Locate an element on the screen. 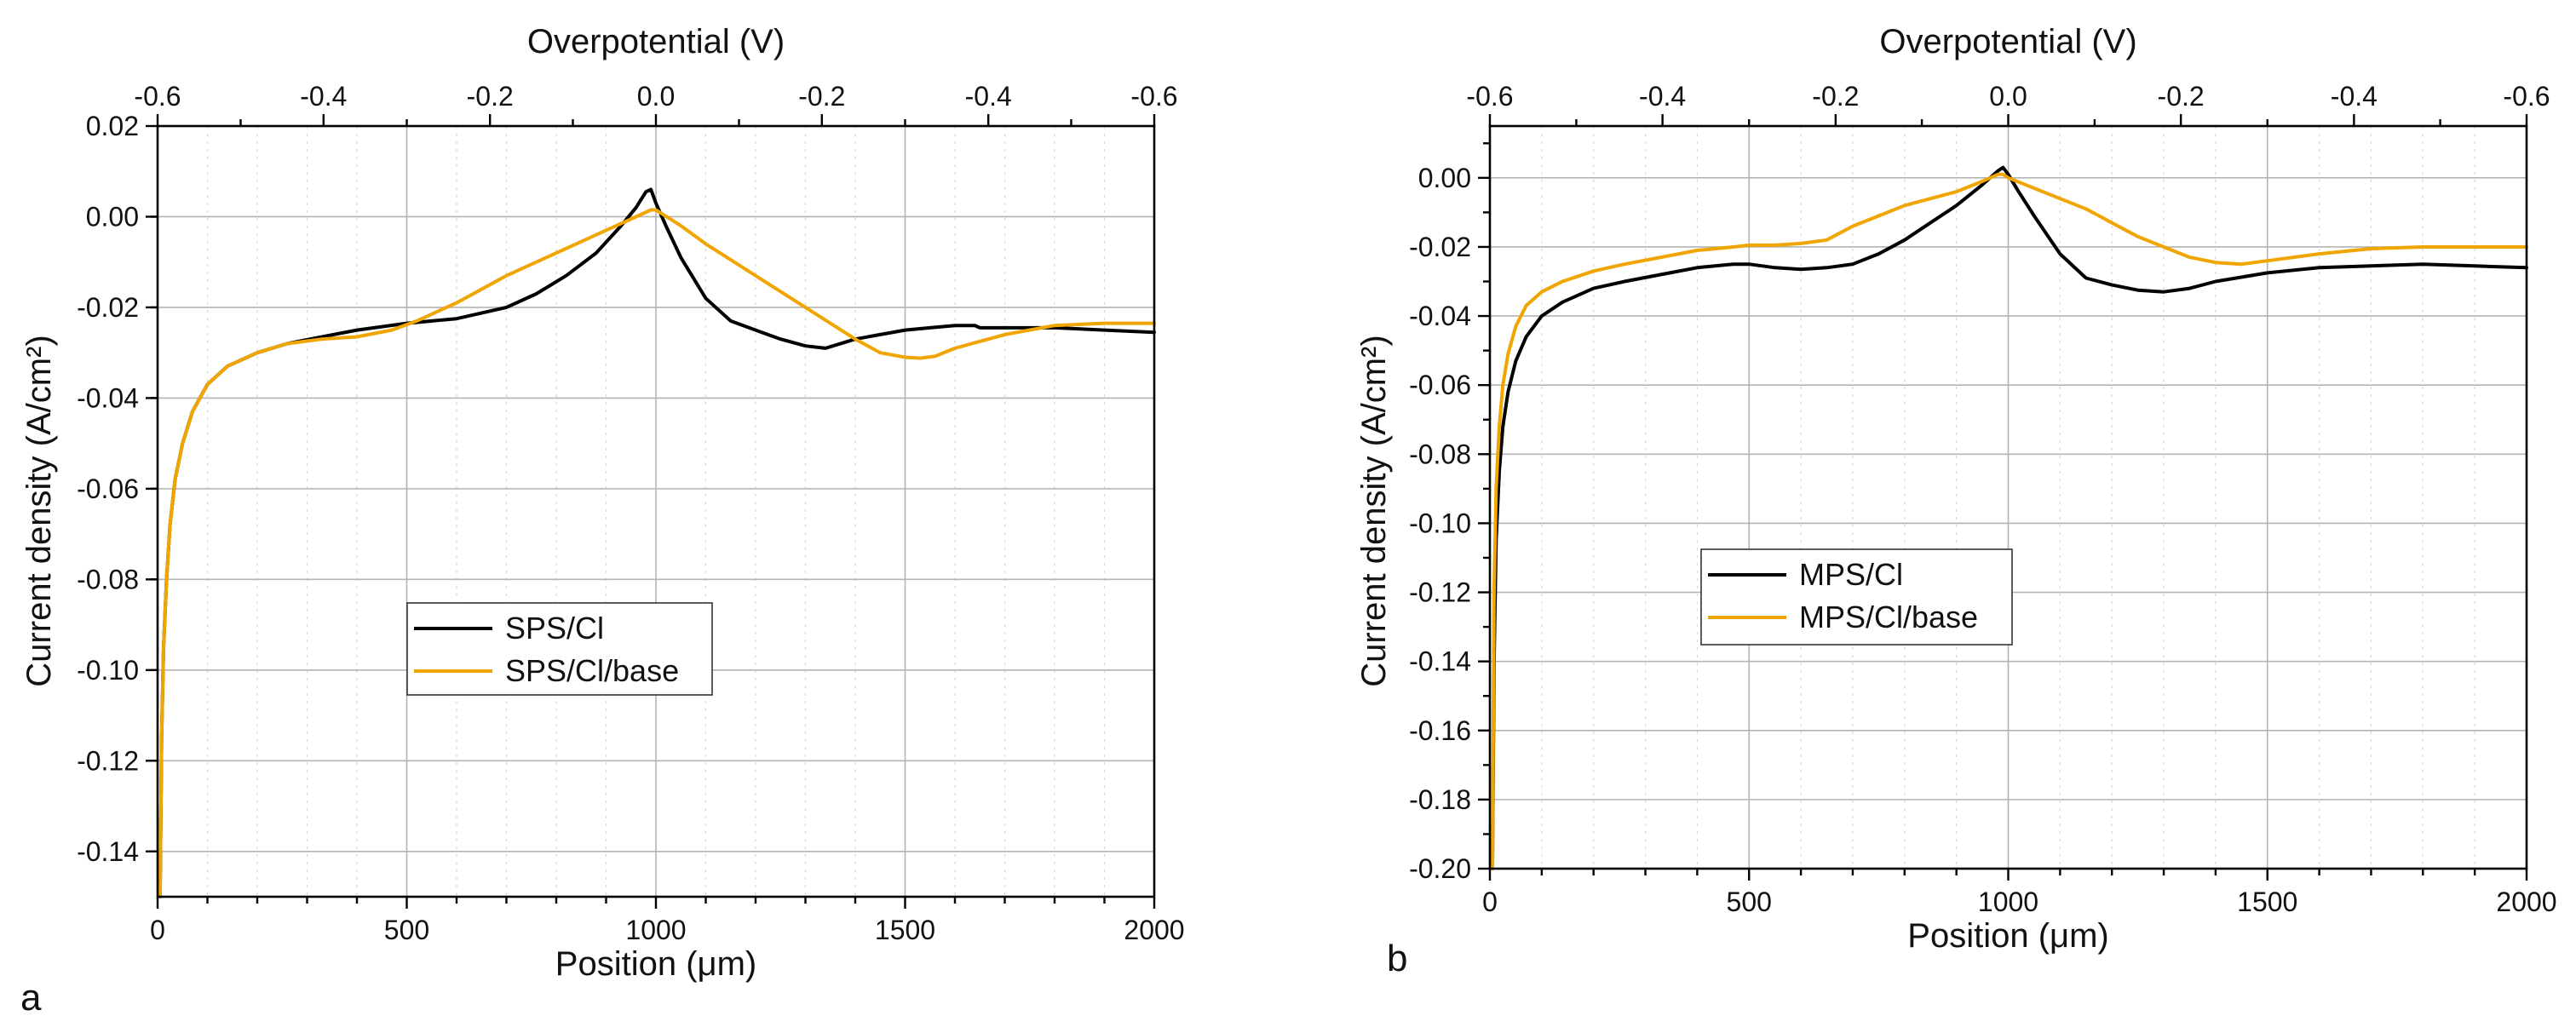  y-tick-label: 0.02 is located at coordinates (113, 126).